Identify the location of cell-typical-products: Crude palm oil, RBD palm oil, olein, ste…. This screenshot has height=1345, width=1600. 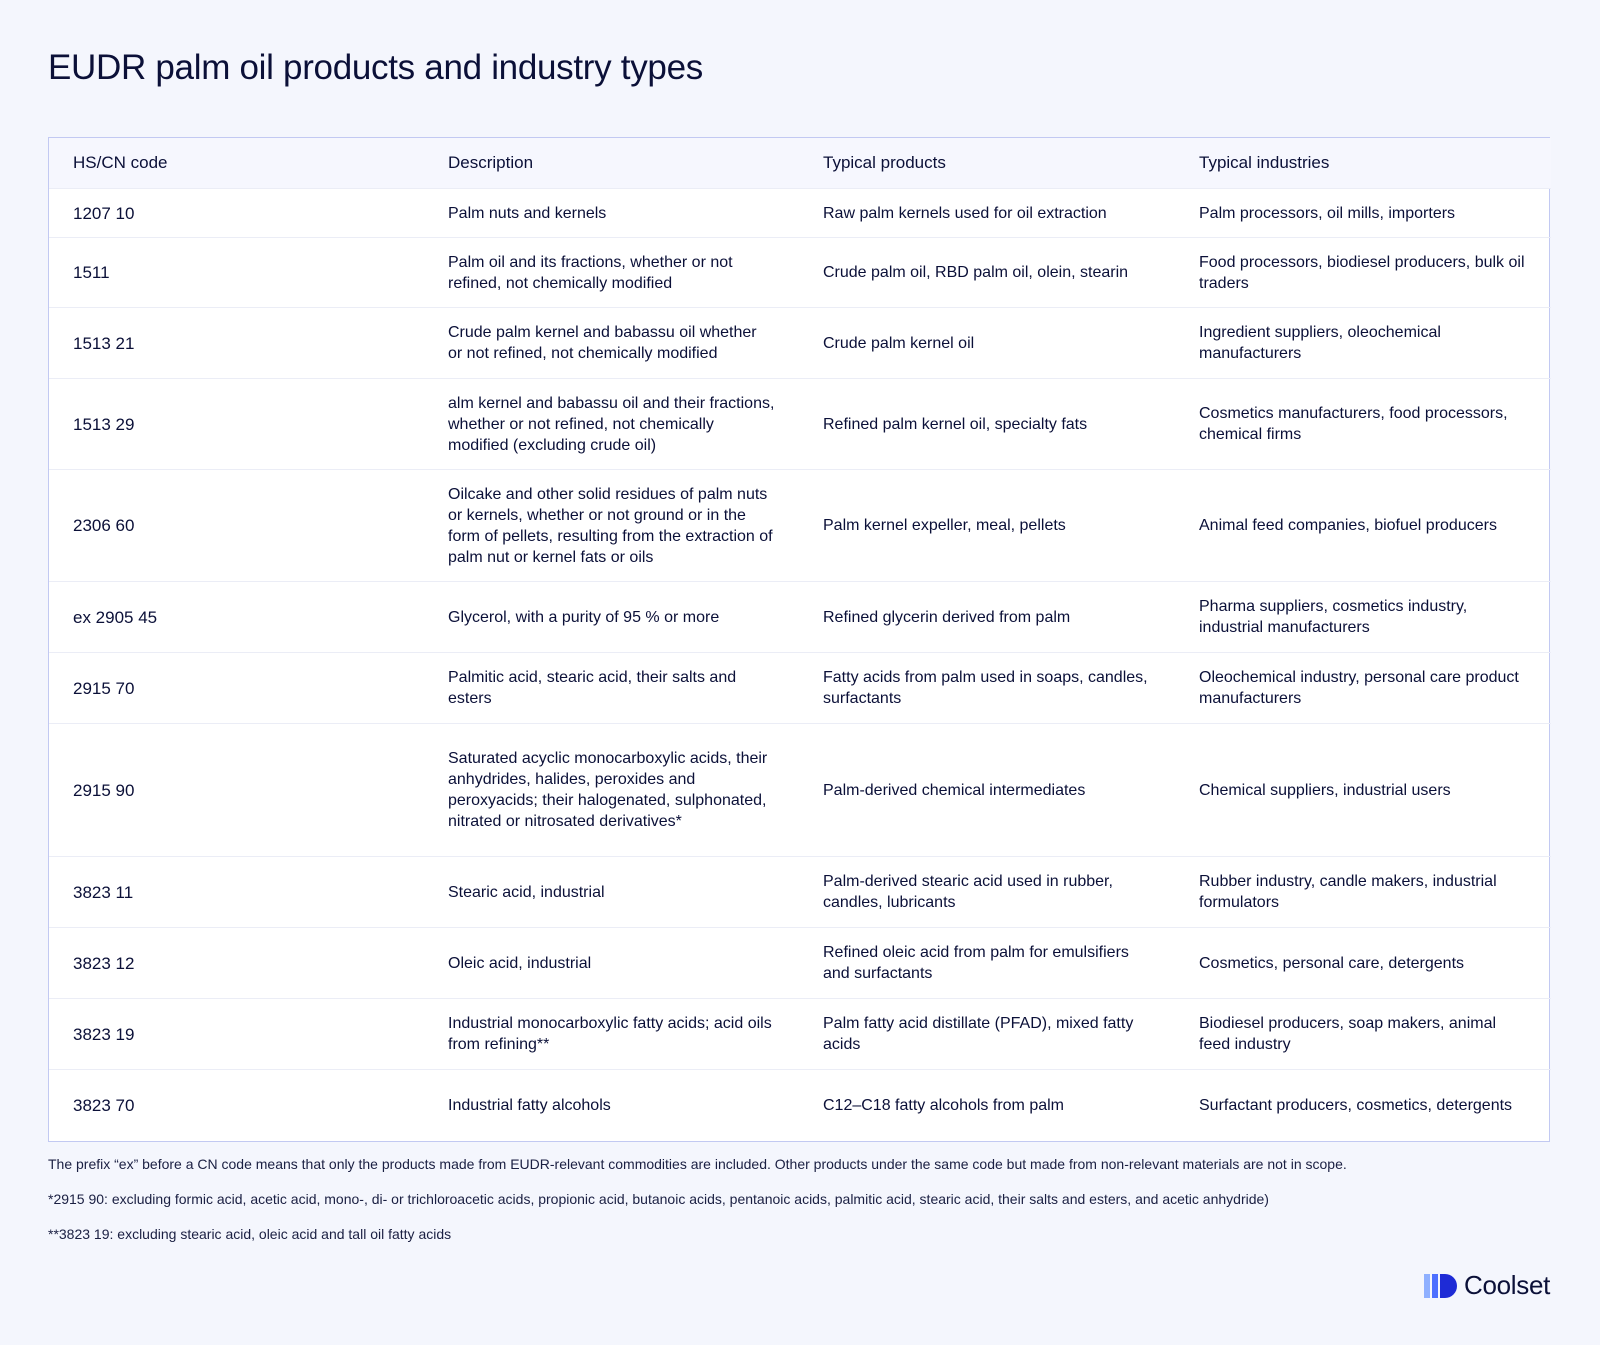
(987, 272).